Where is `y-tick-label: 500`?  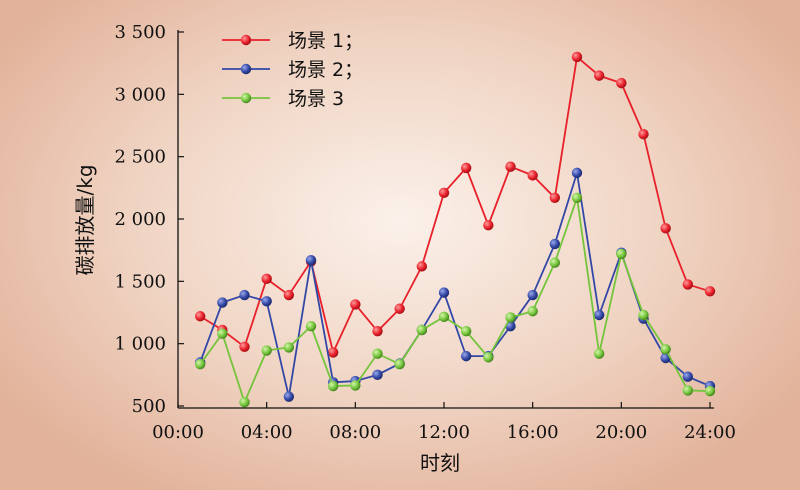 y-tick-label: 500 is located at coordinates (149, 406).